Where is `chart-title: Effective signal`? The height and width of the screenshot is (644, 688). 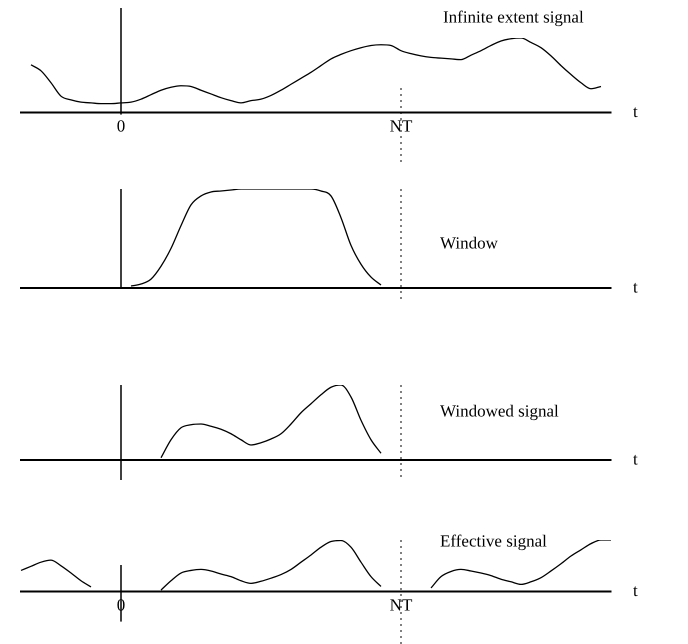
chart-title: Effective signal is located at coordinates (494, 540).